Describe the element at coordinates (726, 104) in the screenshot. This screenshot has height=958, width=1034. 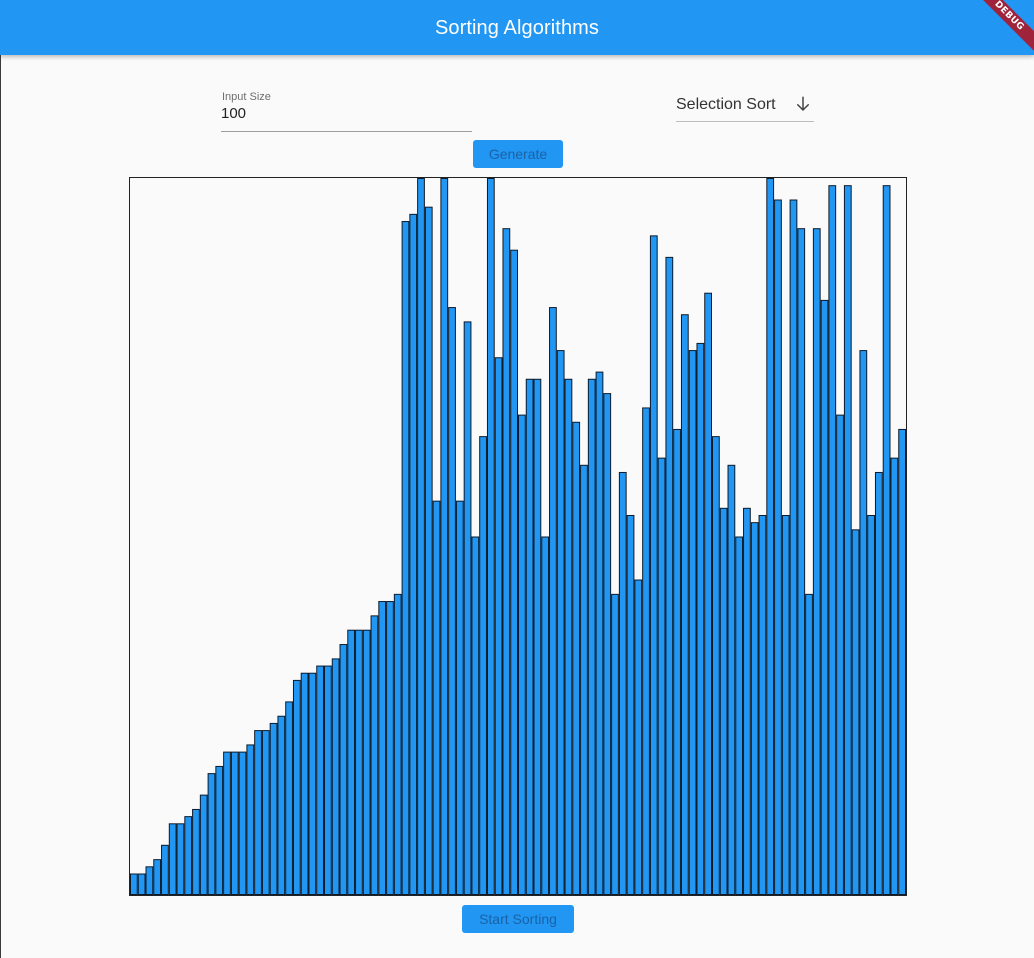
I see `algorithm-selected-value: Selection Sort` at that location.